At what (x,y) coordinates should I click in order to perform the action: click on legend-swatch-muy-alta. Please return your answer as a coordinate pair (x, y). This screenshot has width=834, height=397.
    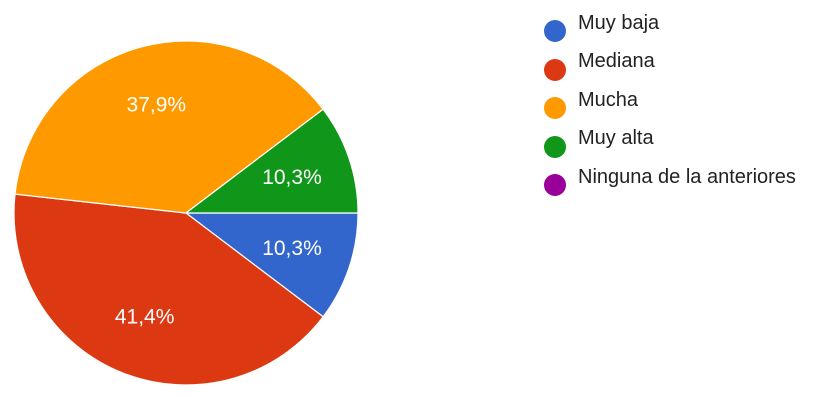
    Looking at the image, I should click on (555, 146).